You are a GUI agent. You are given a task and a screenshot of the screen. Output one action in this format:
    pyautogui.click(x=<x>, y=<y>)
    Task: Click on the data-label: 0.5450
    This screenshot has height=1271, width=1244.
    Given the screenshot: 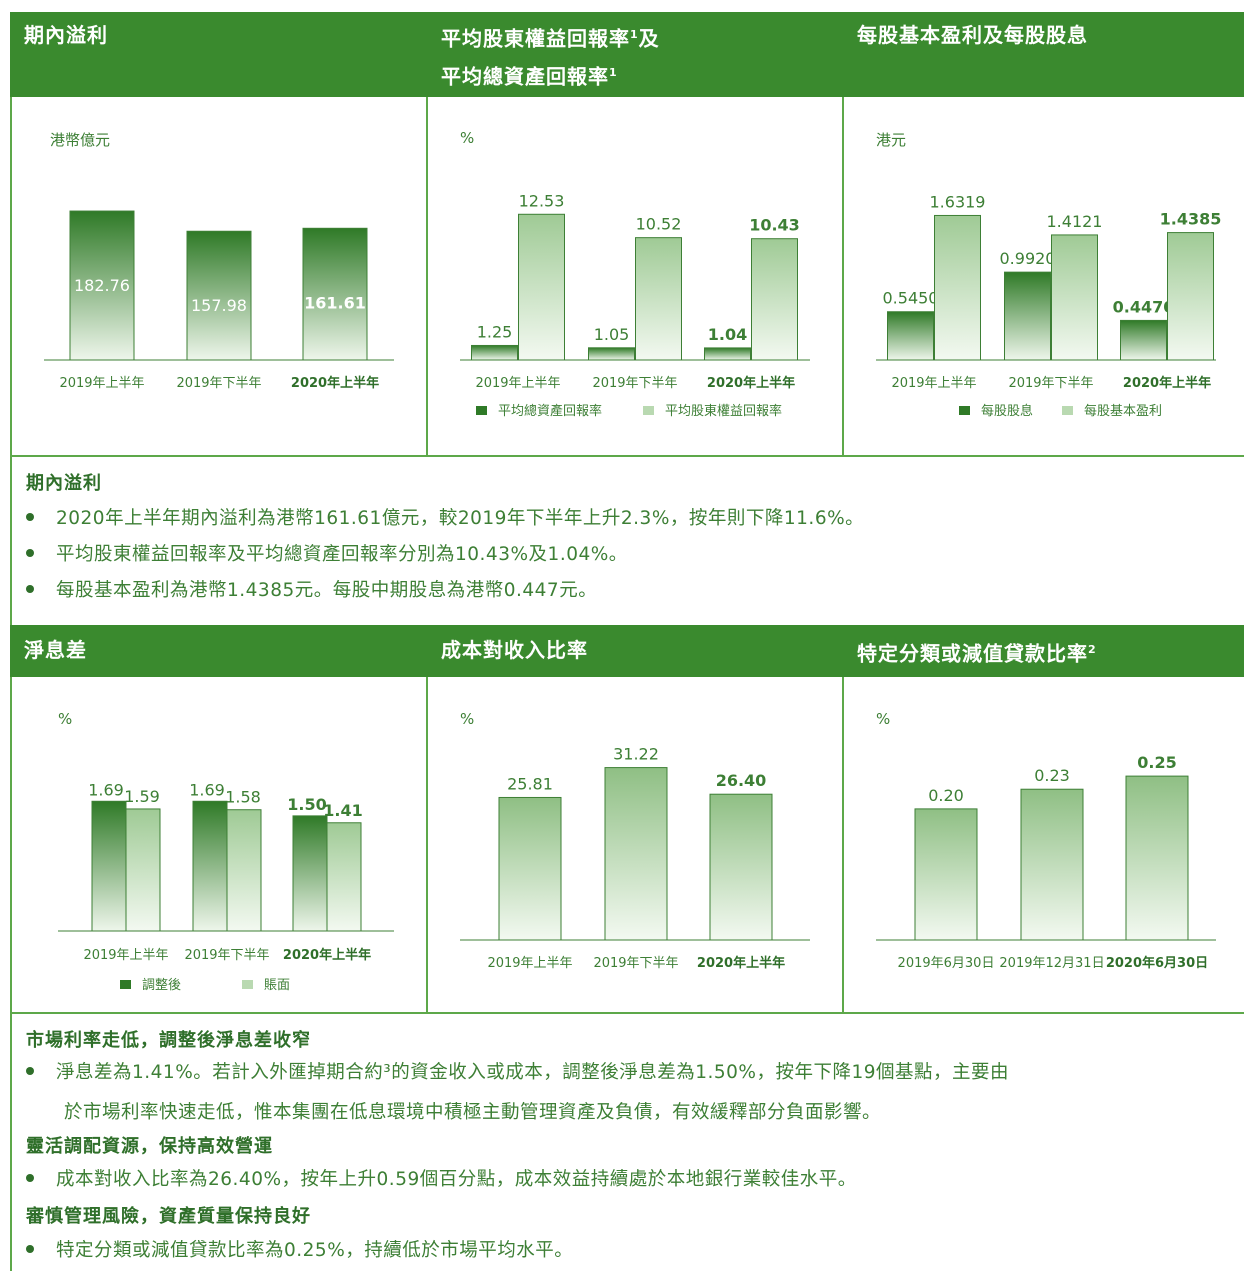 What is the action you would take?
    pyautogui.click(x=911, y=298)
    